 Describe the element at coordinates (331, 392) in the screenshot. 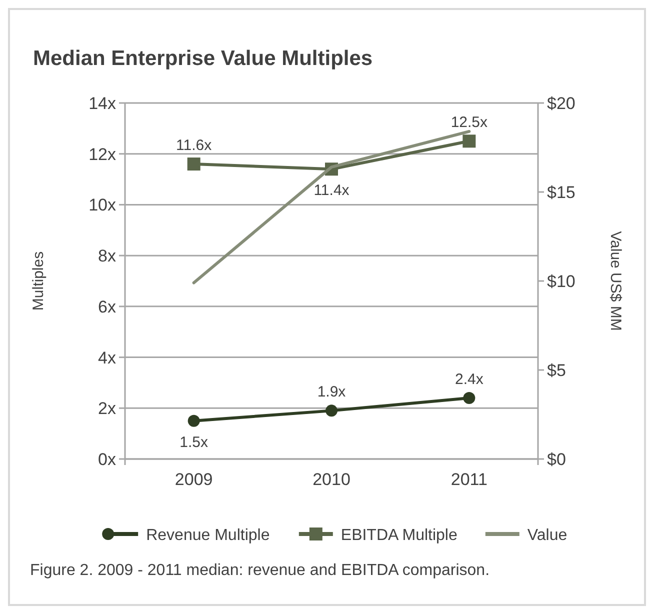

I see `data-label: 1.9x` at that location.